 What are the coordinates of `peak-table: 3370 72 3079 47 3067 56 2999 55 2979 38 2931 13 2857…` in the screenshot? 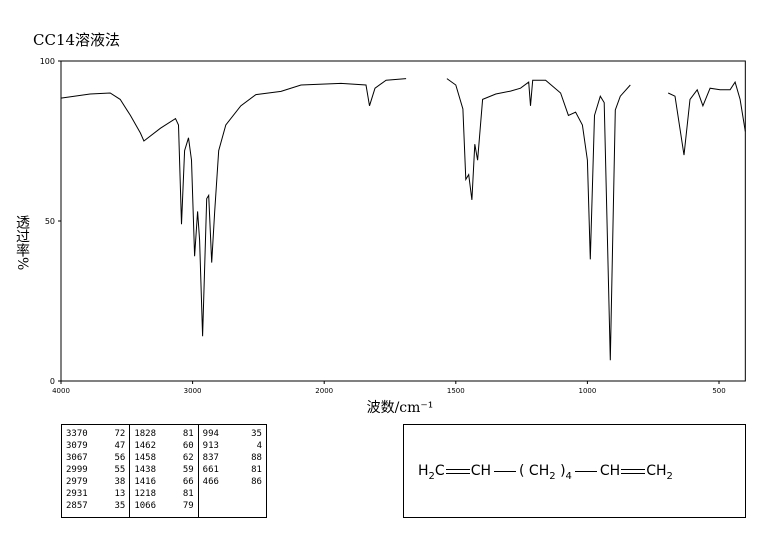 It's located at (164, 471).